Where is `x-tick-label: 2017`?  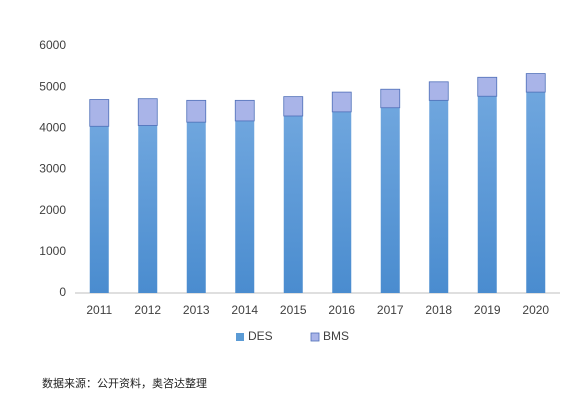 x-tick-label: 2017 is located at coordinates (390, 310).